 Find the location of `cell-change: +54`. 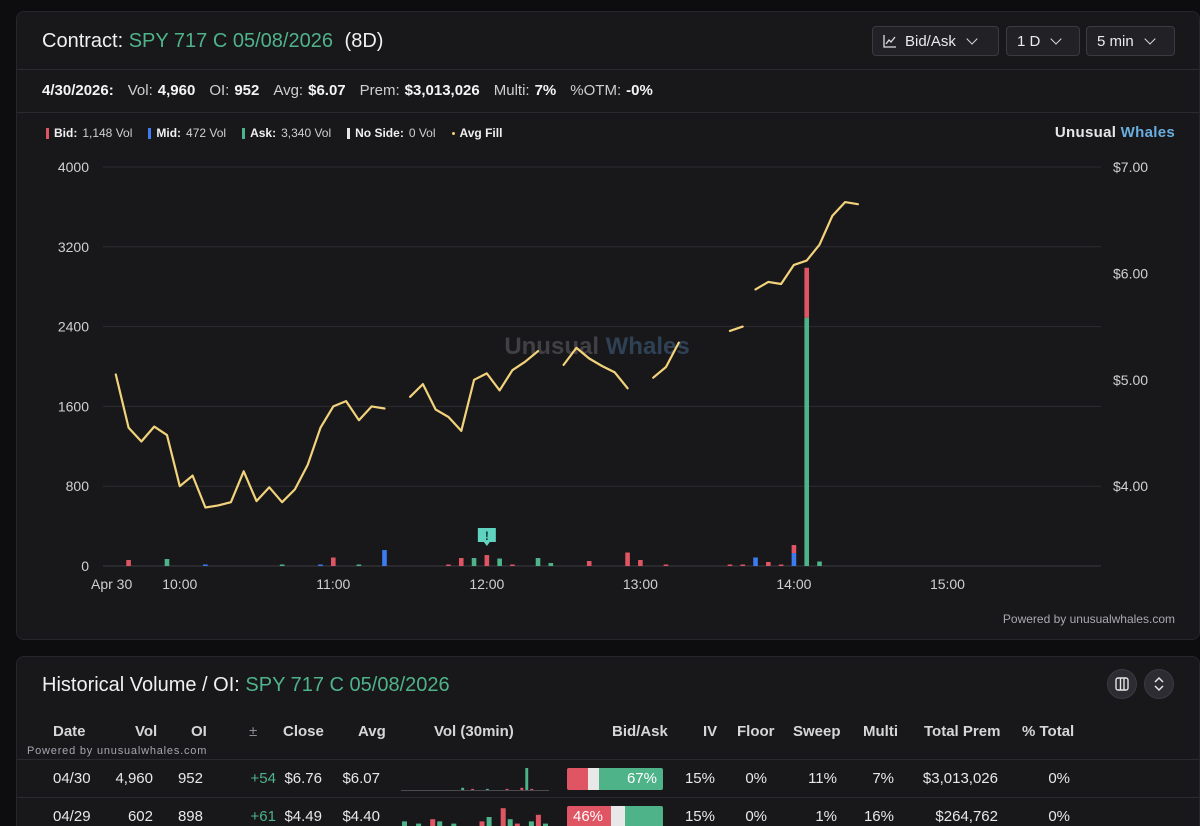

cell-change: +54 is located at coordinates (263, 778).